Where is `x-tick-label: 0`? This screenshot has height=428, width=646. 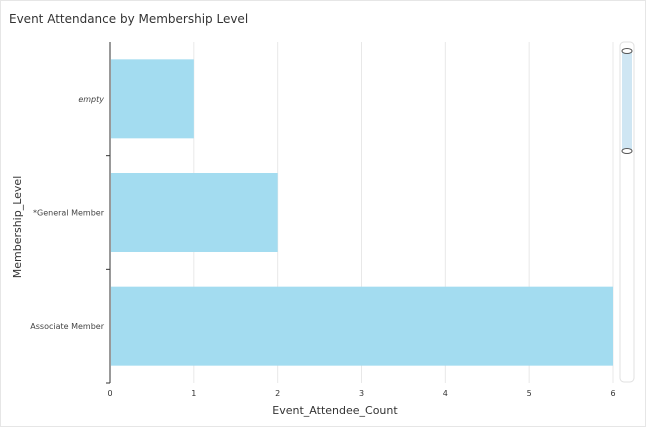
x-tick-label: 0 is located at coordinates (109, 393).